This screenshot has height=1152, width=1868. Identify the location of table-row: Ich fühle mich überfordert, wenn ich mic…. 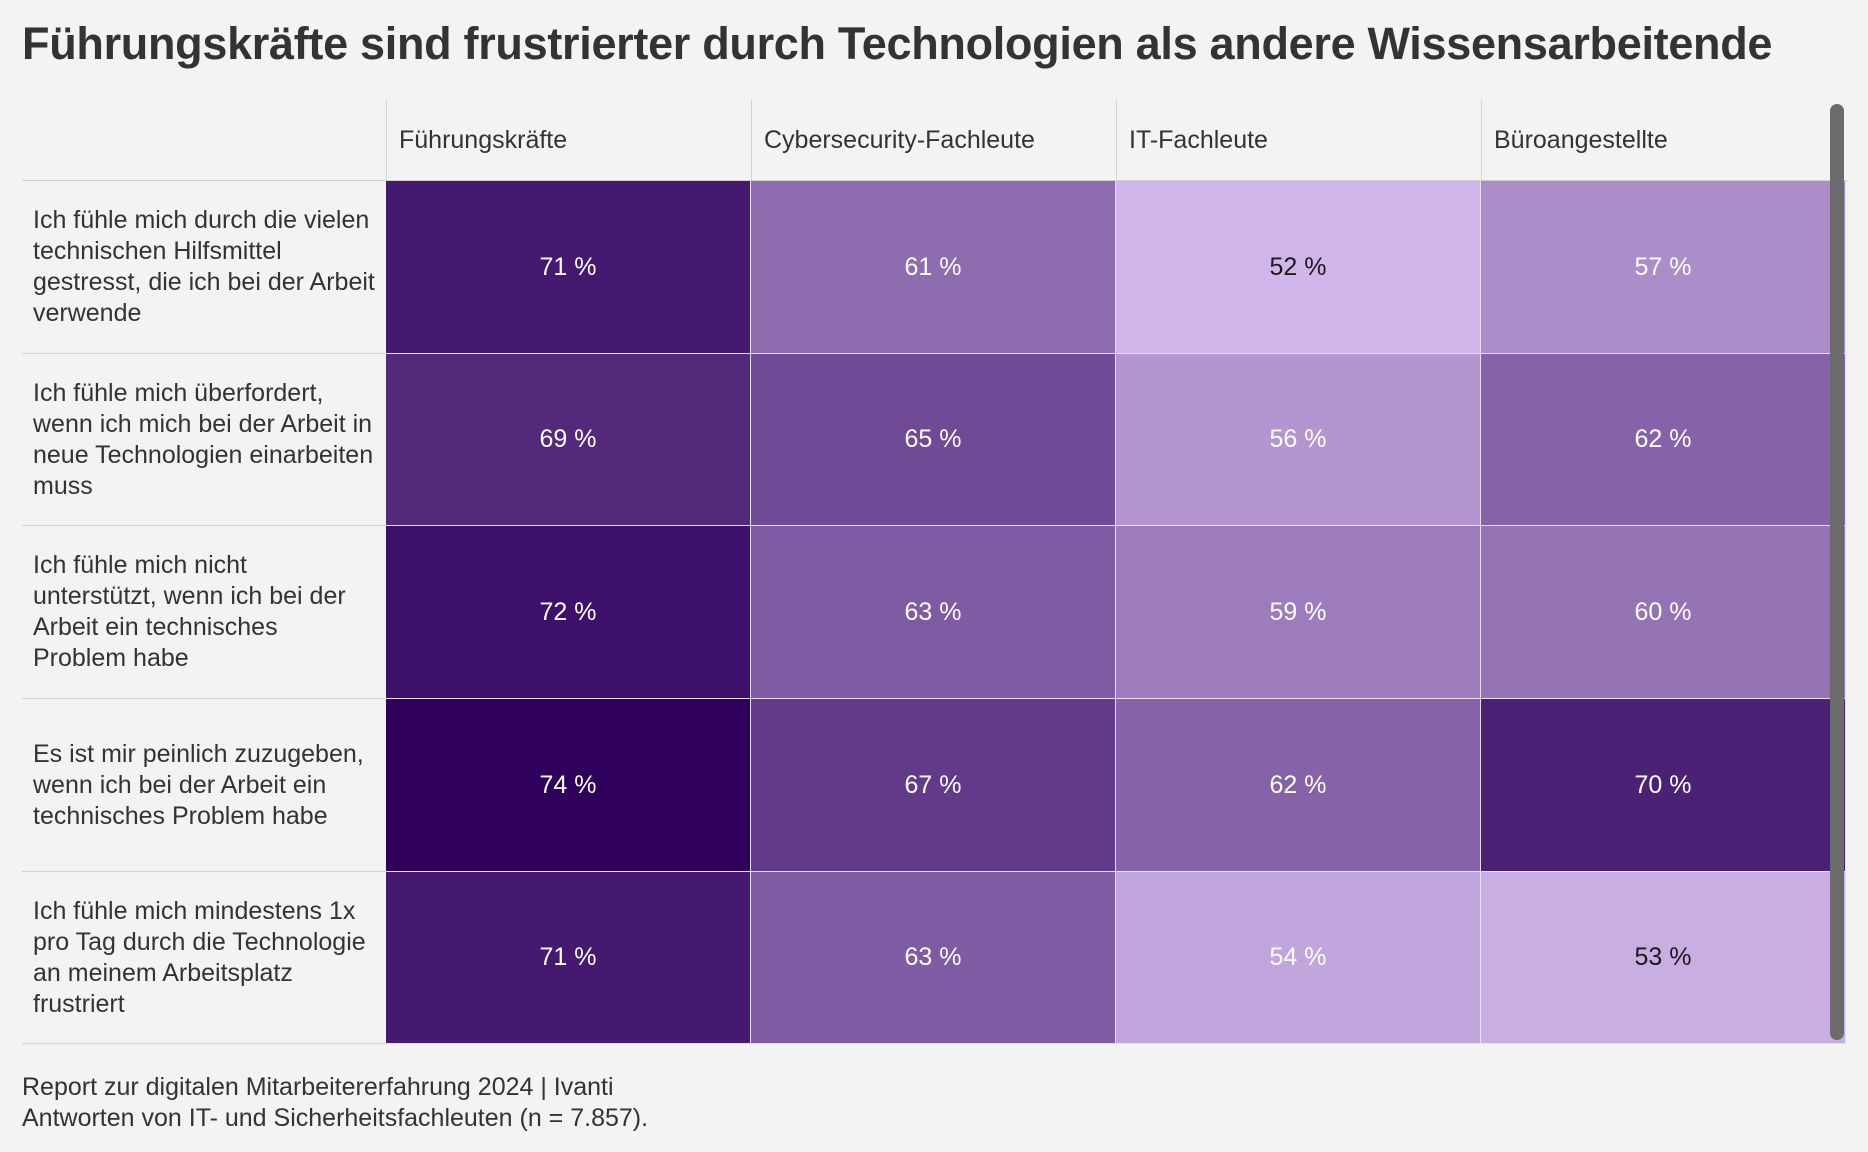
(935, 440).